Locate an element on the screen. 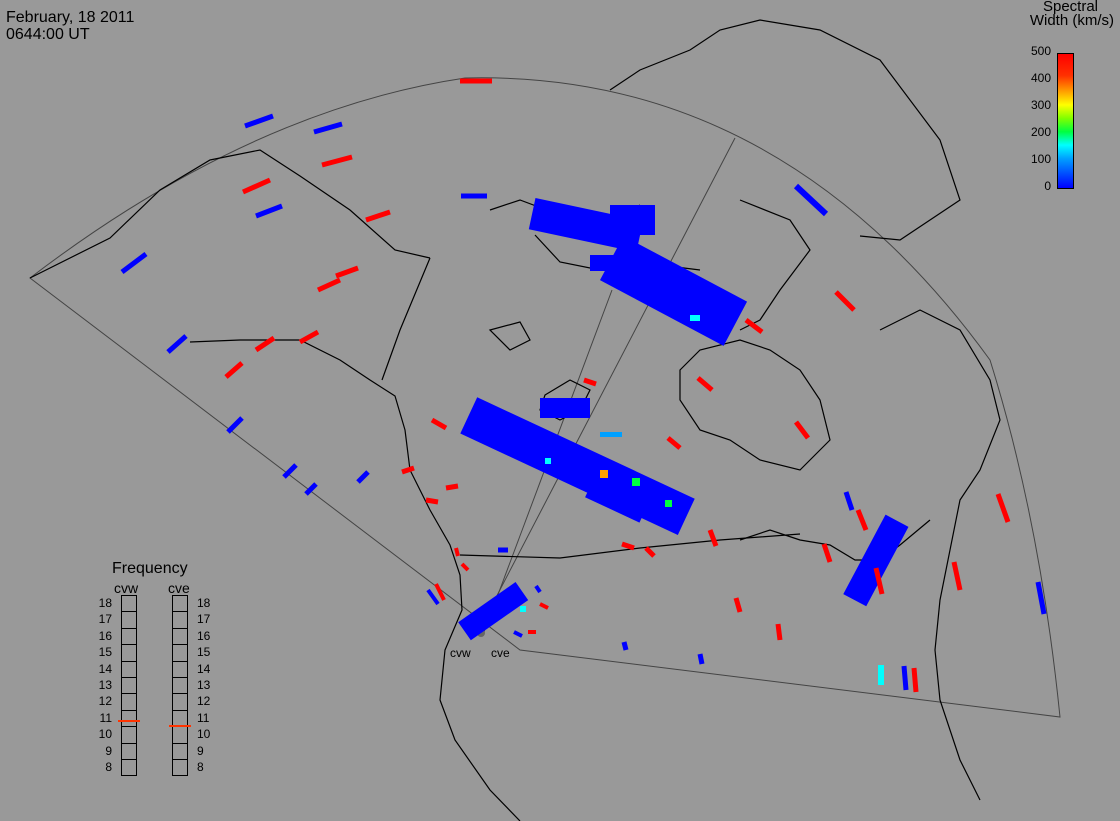  frequency-radar-cvw: cvw is located at coordinates (126, 588).